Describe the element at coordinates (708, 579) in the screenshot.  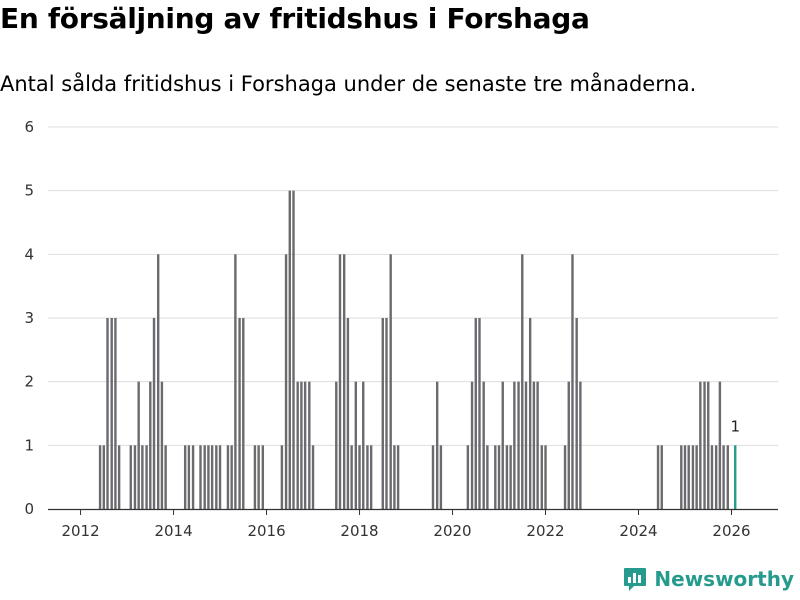
I see `newsworthy-brand: Newsworthy` at that location.